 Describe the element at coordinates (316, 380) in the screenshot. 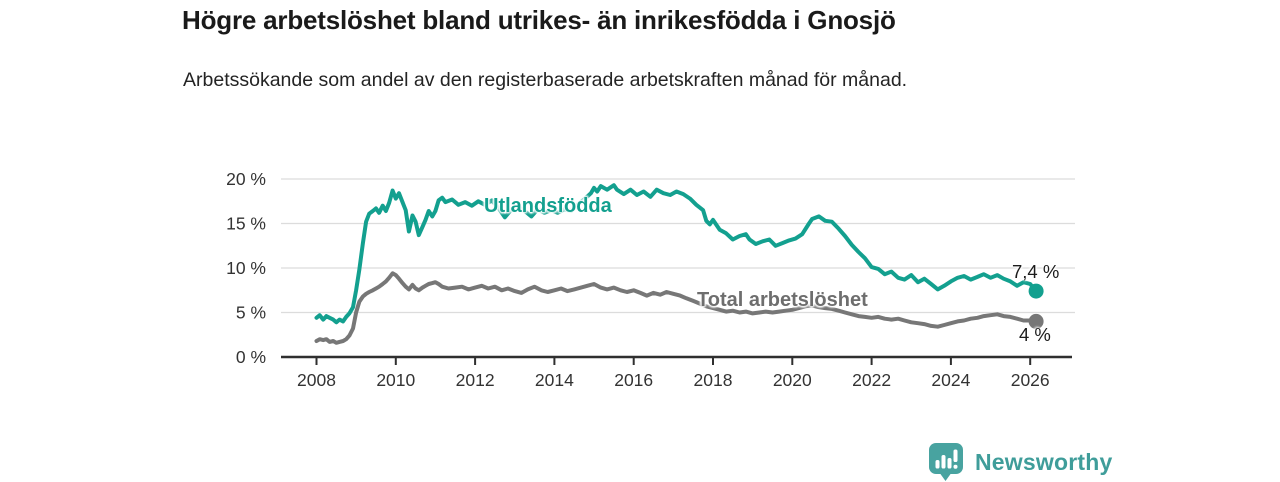

I see `x-axis-label-2008: 2008` at that location.